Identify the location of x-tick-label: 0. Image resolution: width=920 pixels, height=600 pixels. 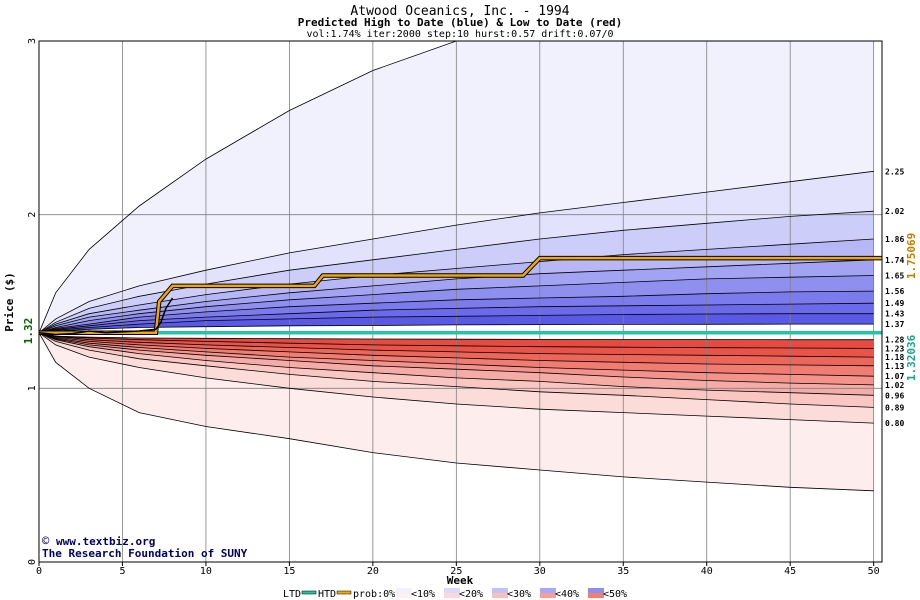
(39, 571).